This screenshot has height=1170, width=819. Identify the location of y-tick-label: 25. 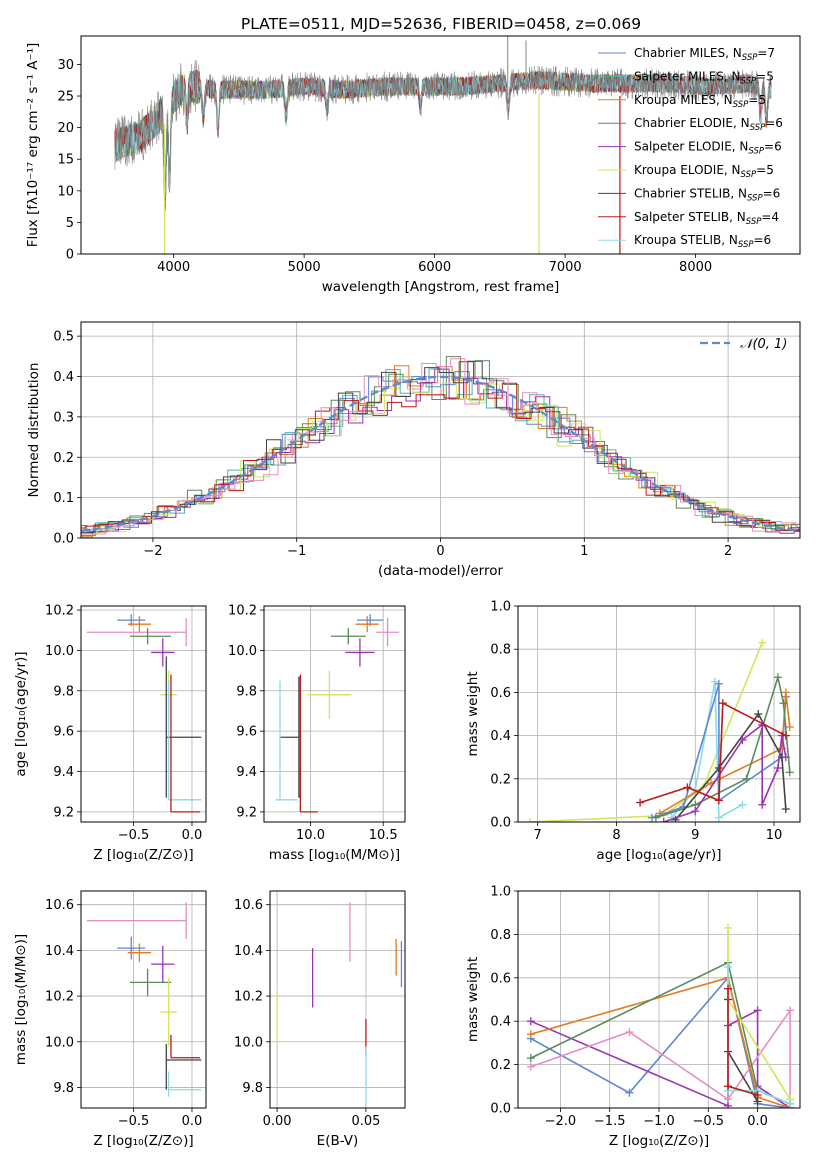
(65, 97).